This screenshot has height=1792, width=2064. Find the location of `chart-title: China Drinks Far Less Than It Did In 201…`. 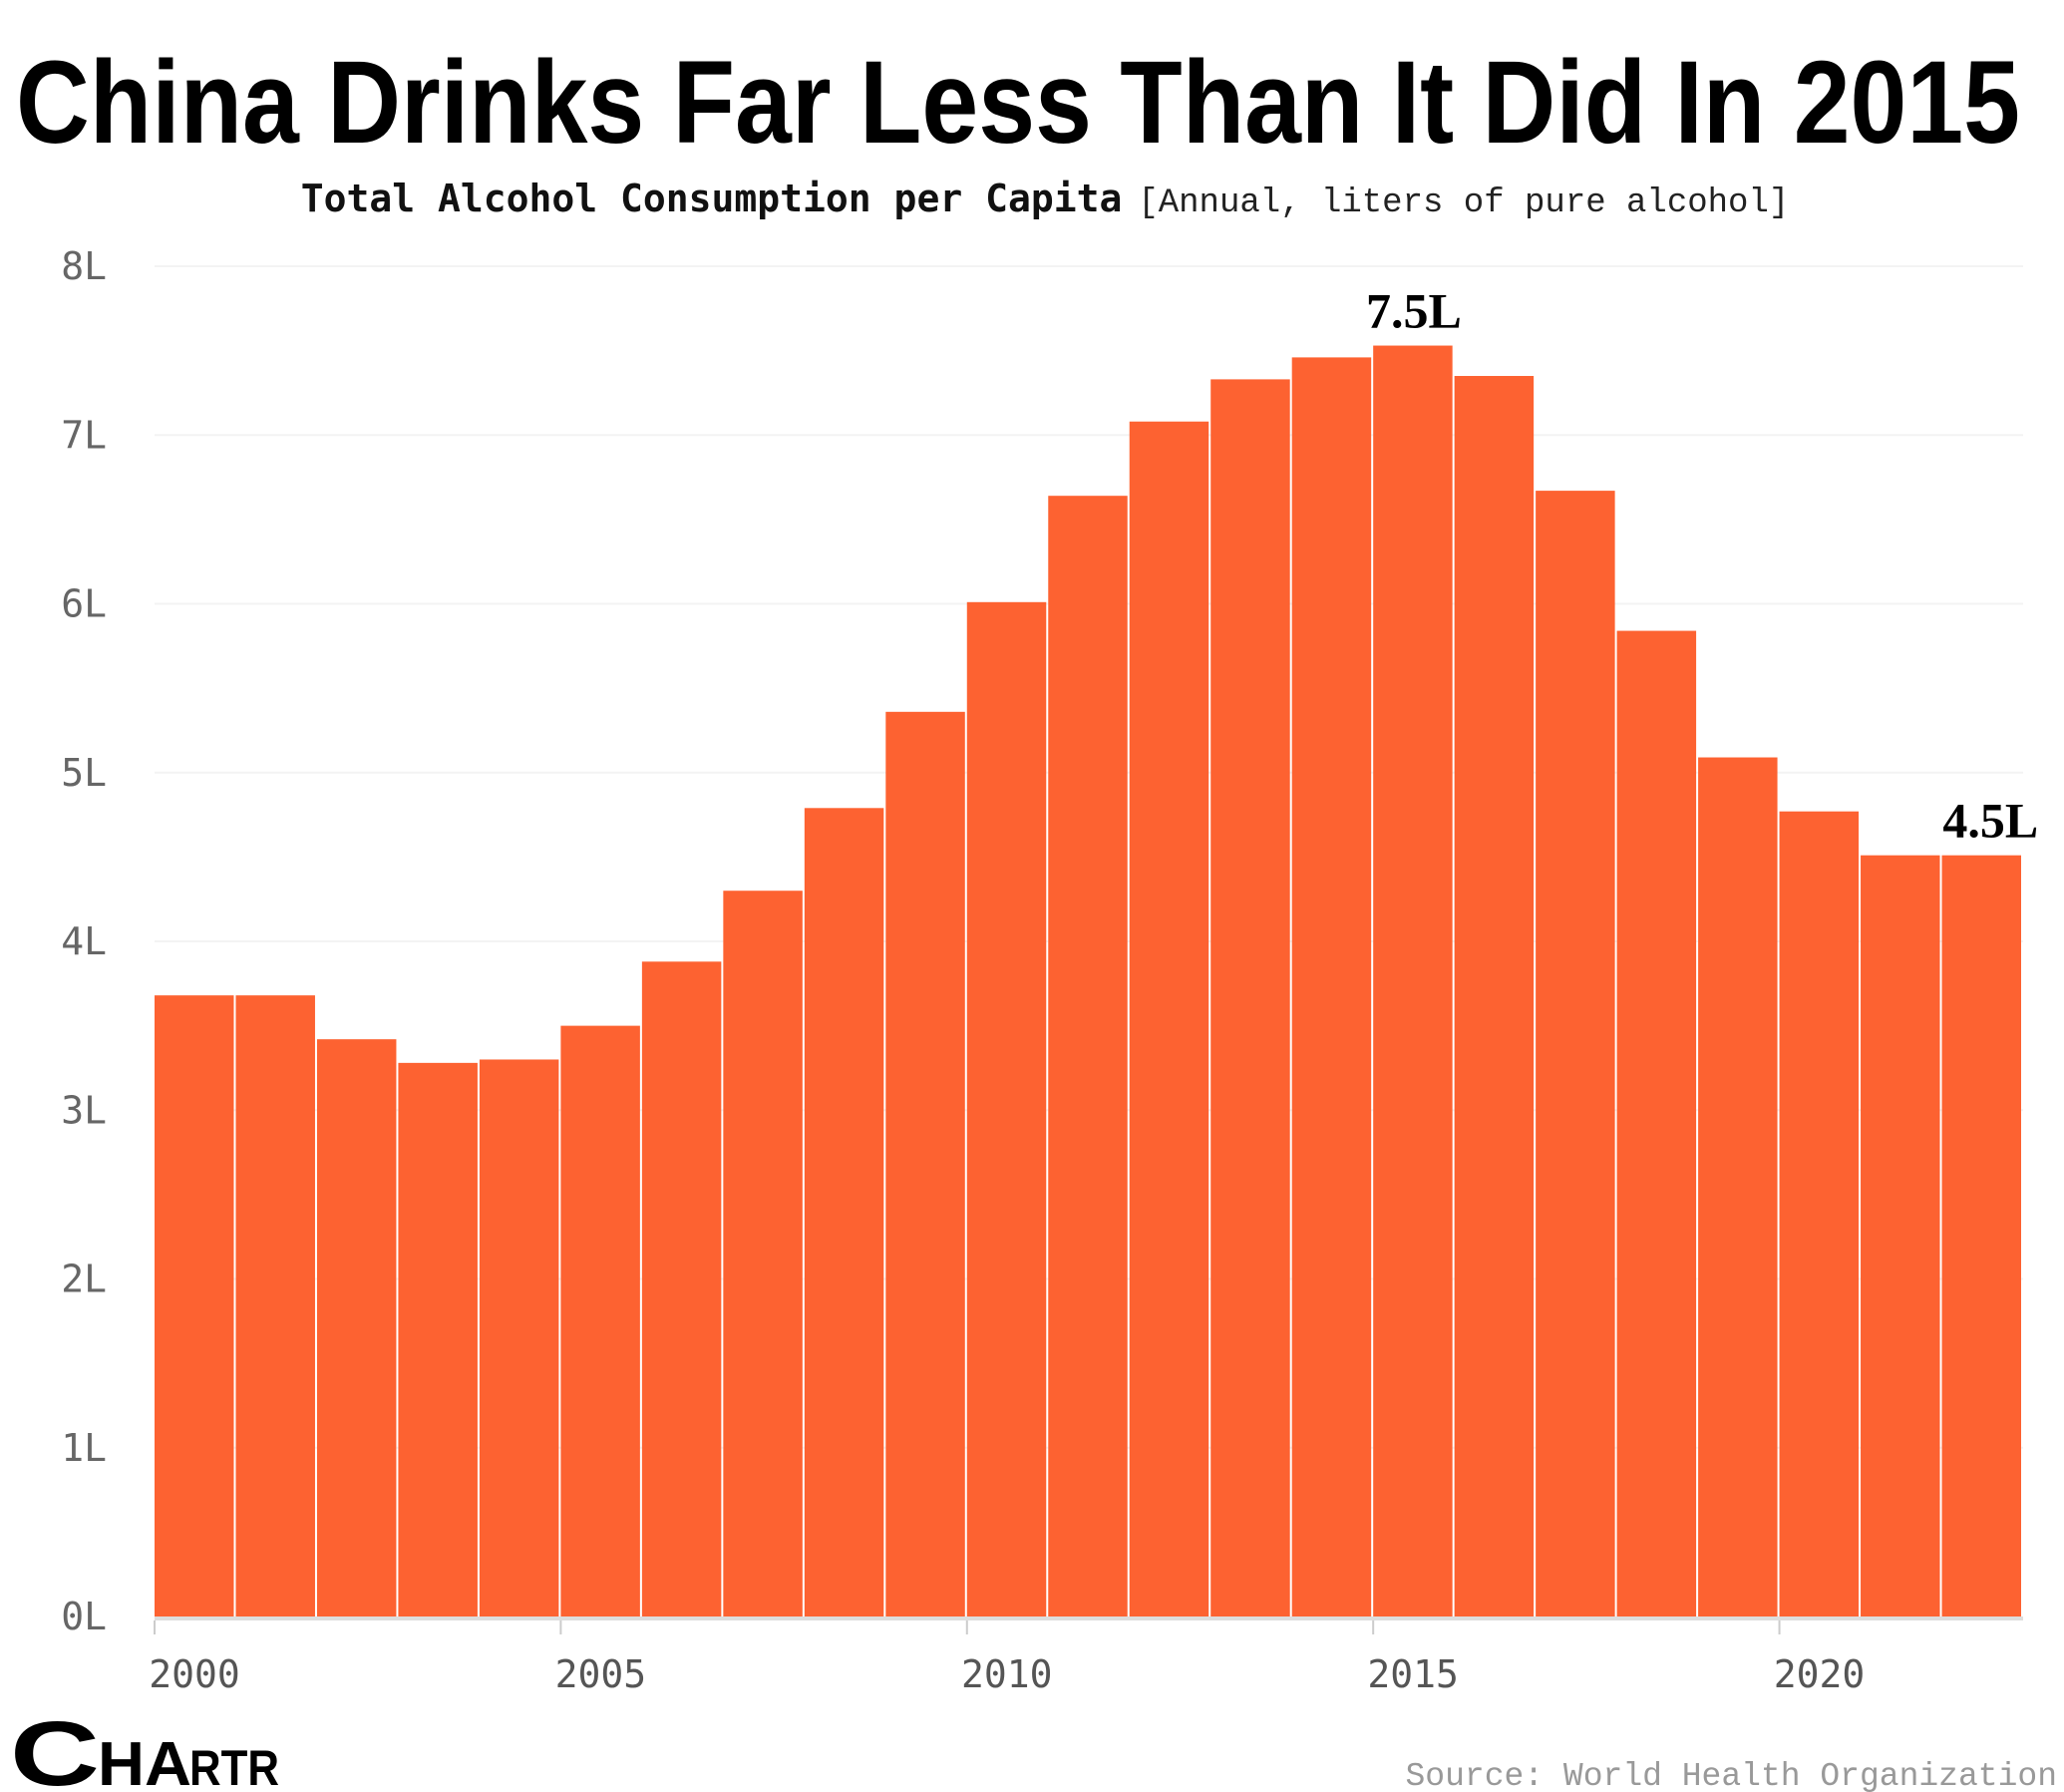

chart-title: China Drinks Far Less Than It Did In 201… is located at coordinates (1018, 103).